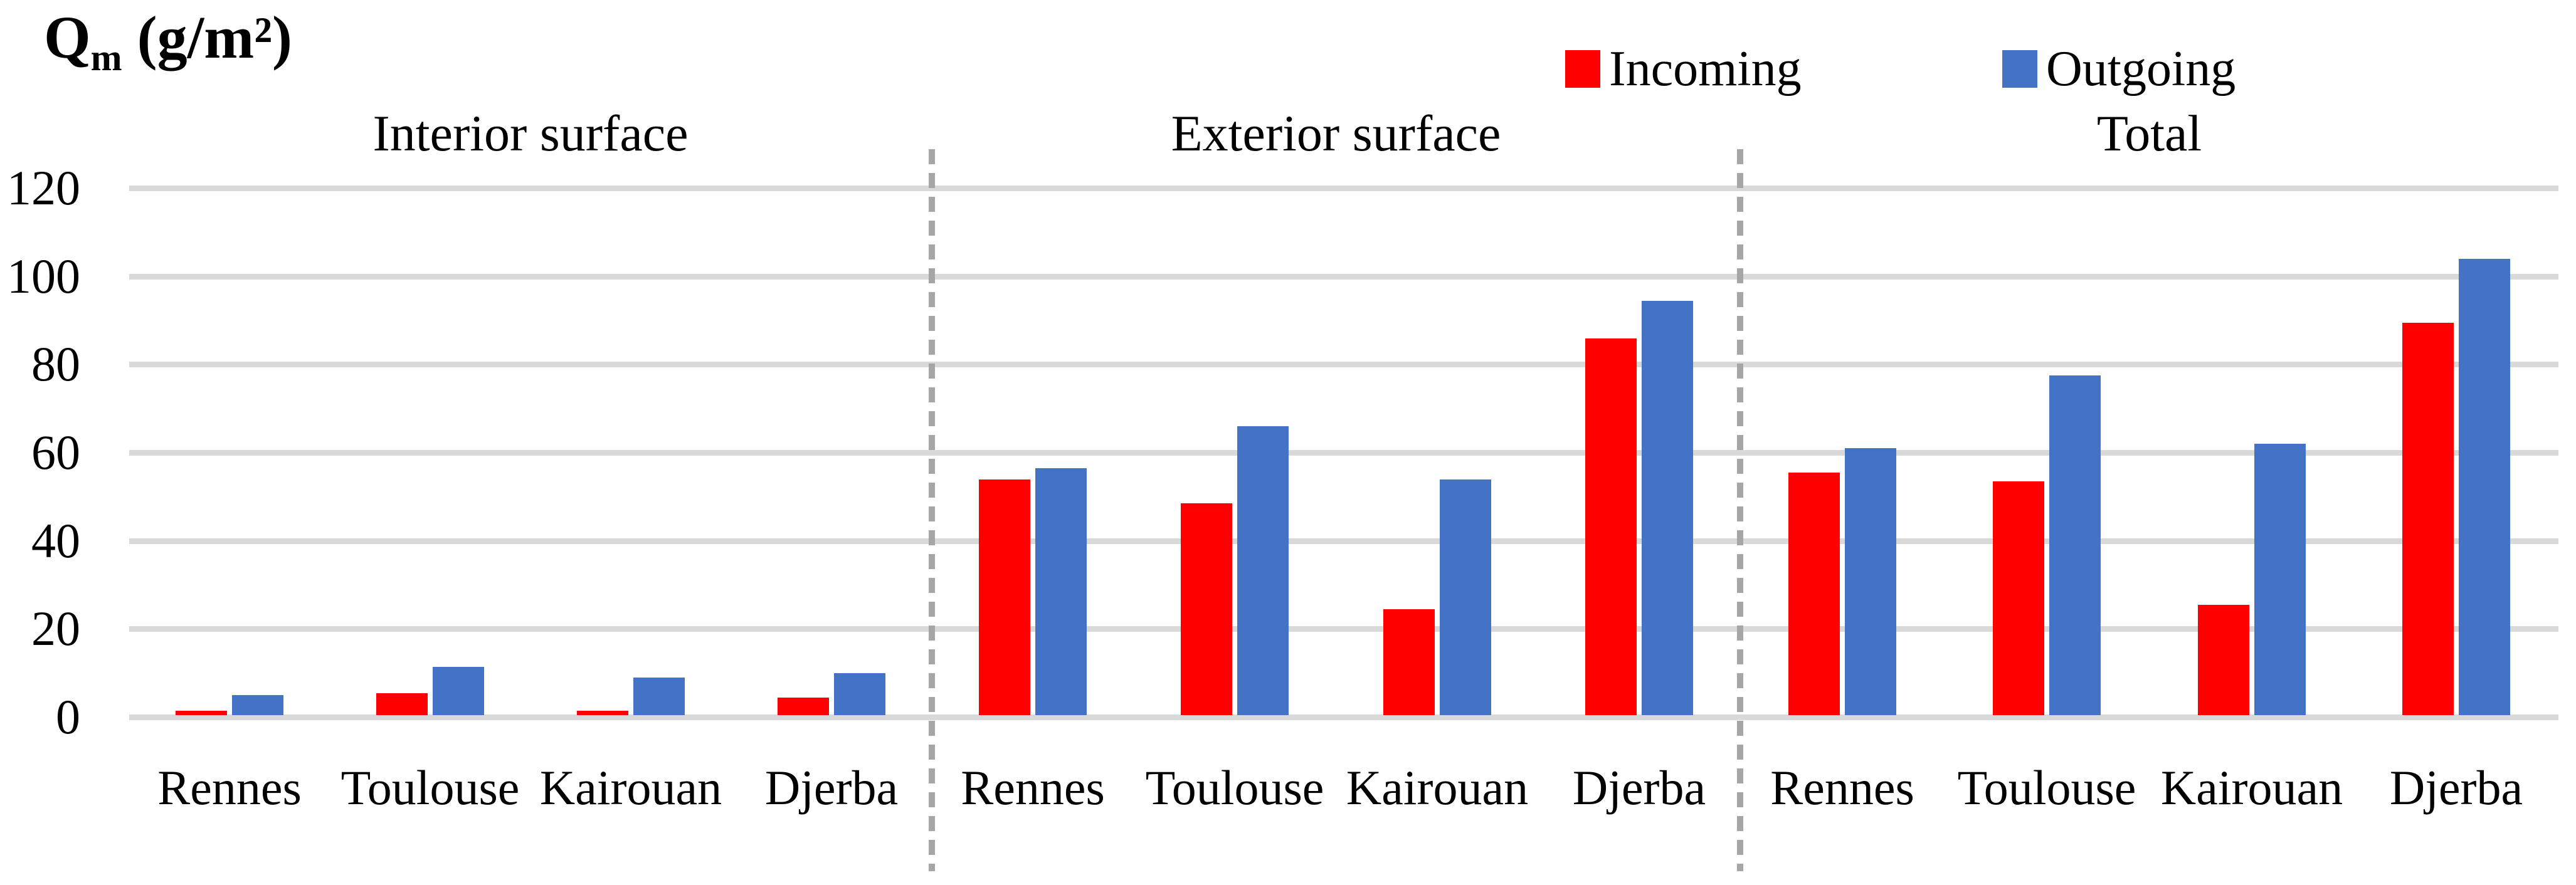 Image resolution: width=2576 pixels, height=885 pixels. Describe the element at coordinates (2223, 660) in the screenshot. I see `bar-incoming-total-kairouan` at that location.